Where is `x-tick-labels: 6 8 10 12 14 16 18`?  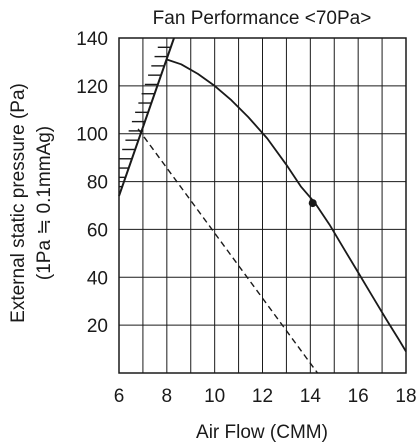 x-tick-labels: 6 8 10 12 14 16 18 is located at coordinates (265, 396).